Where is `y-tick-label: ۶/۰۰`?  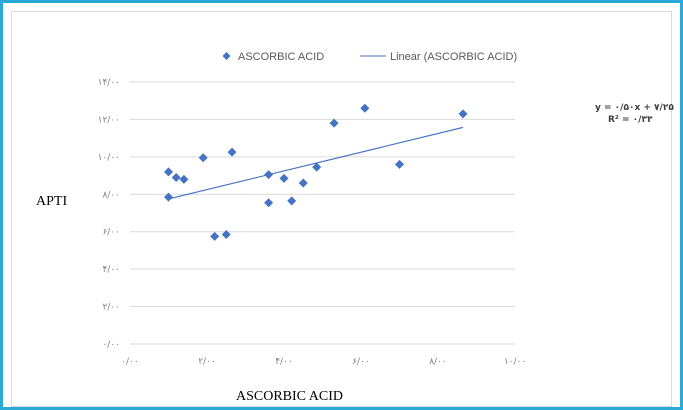
y-tick-label: ۶/۰۰ is located at coordinates (111, 233).